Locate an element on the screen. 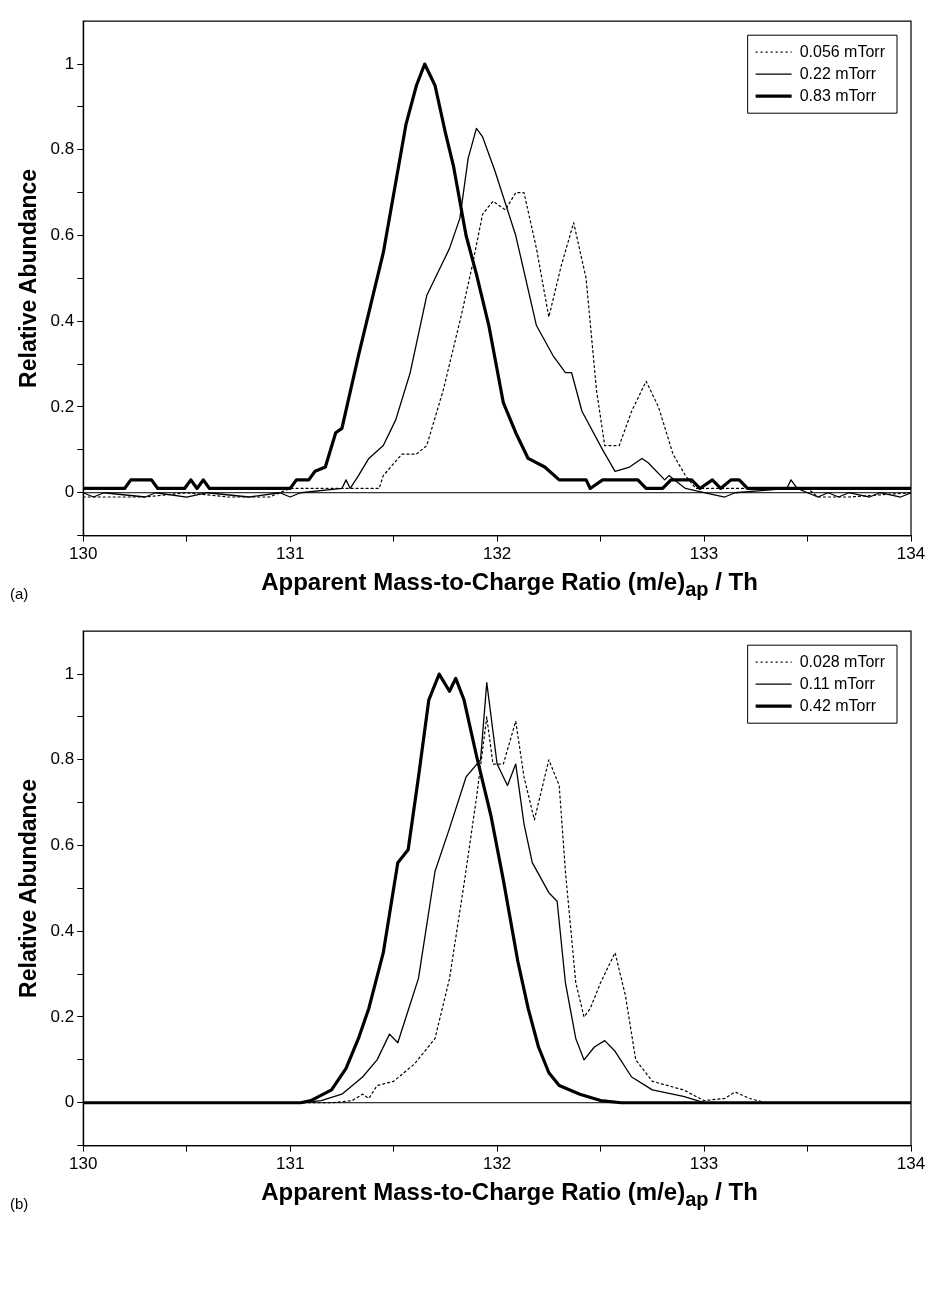 This screenshot has width=939, height=1304. legend-label: 0.42 mTorr is located at coordinates (838, 705).